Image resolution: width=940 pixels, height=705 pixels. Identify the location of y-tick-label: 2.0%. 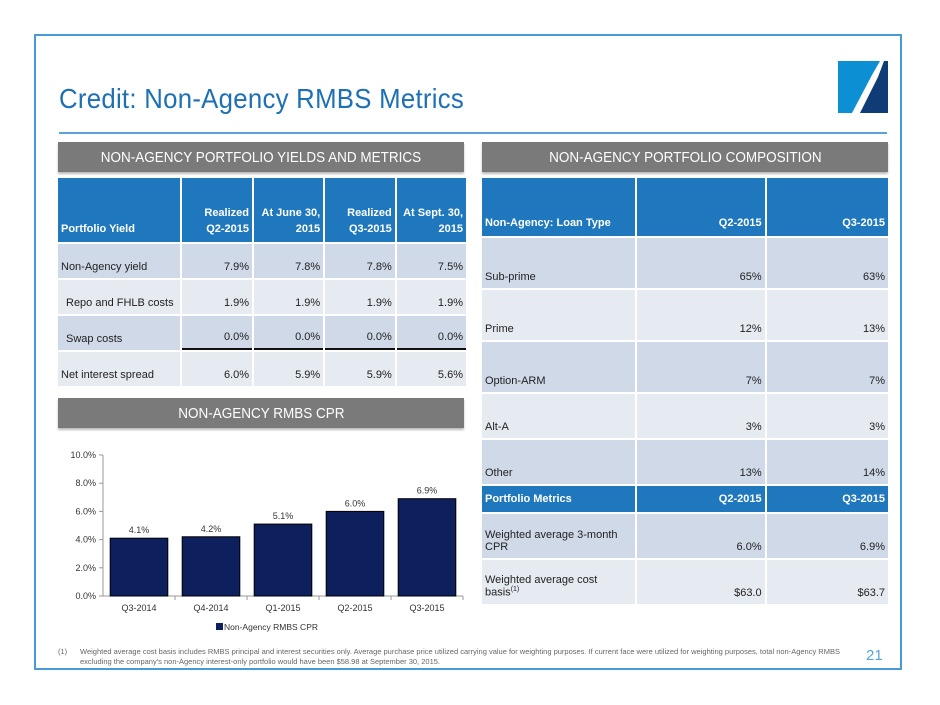
(85, 568).